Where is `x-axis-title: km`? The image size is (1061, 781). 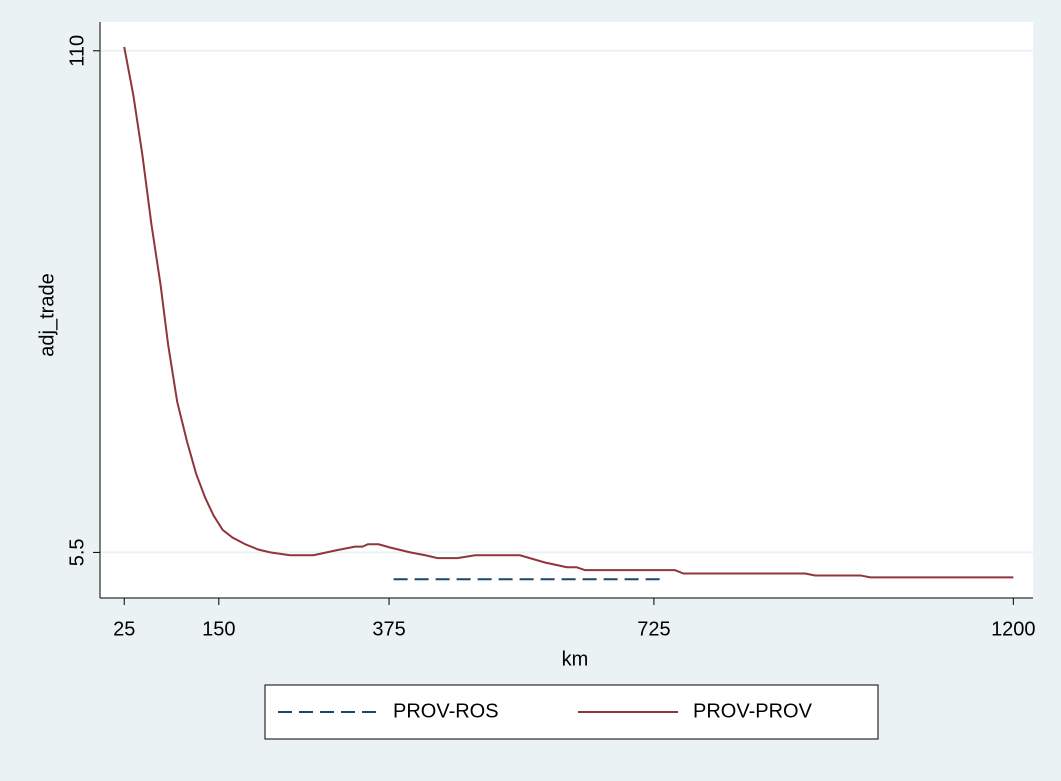 x-axis-title: km is located at coordinates (575, 659).